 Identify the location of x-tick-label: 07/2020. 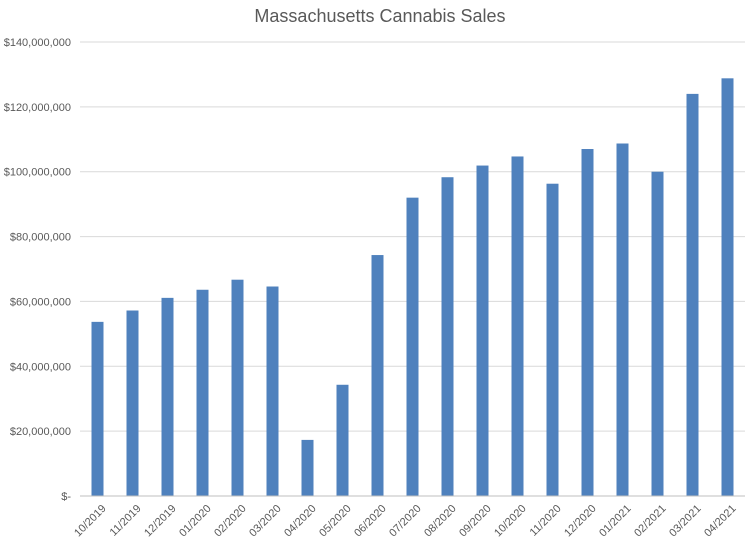
(405, 521).